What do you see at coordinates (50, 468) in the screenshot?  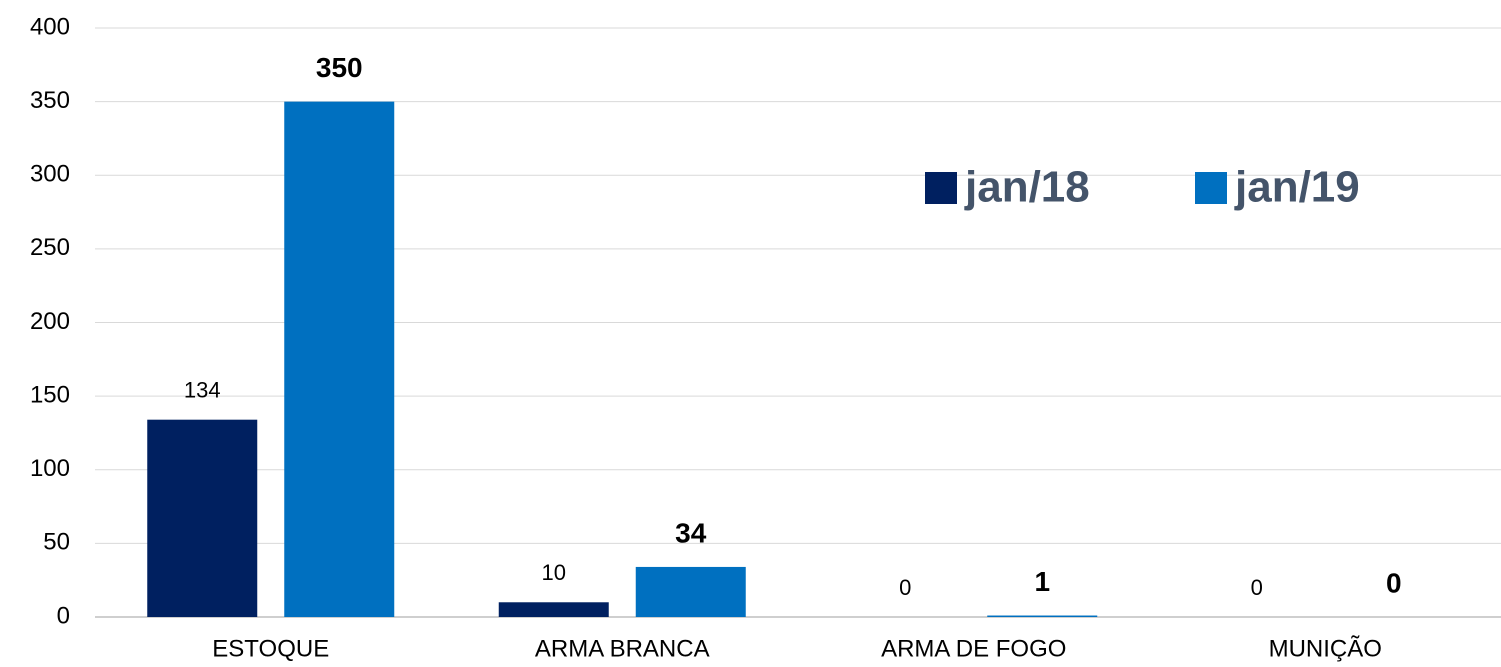 I see `y-tick-label: 100` at bounding box center [50, 468].